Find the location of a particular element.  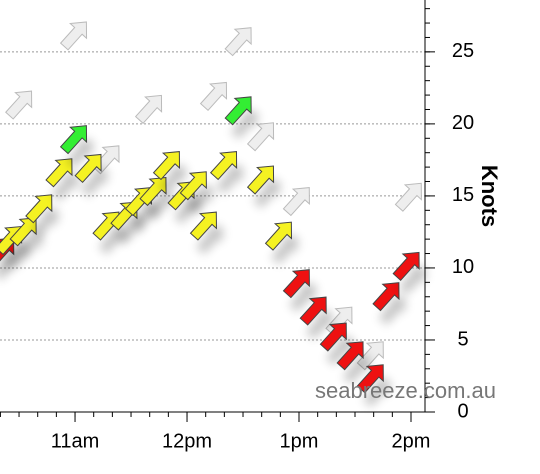

y-tick-label: 25 is located at coordinates (463, 51).